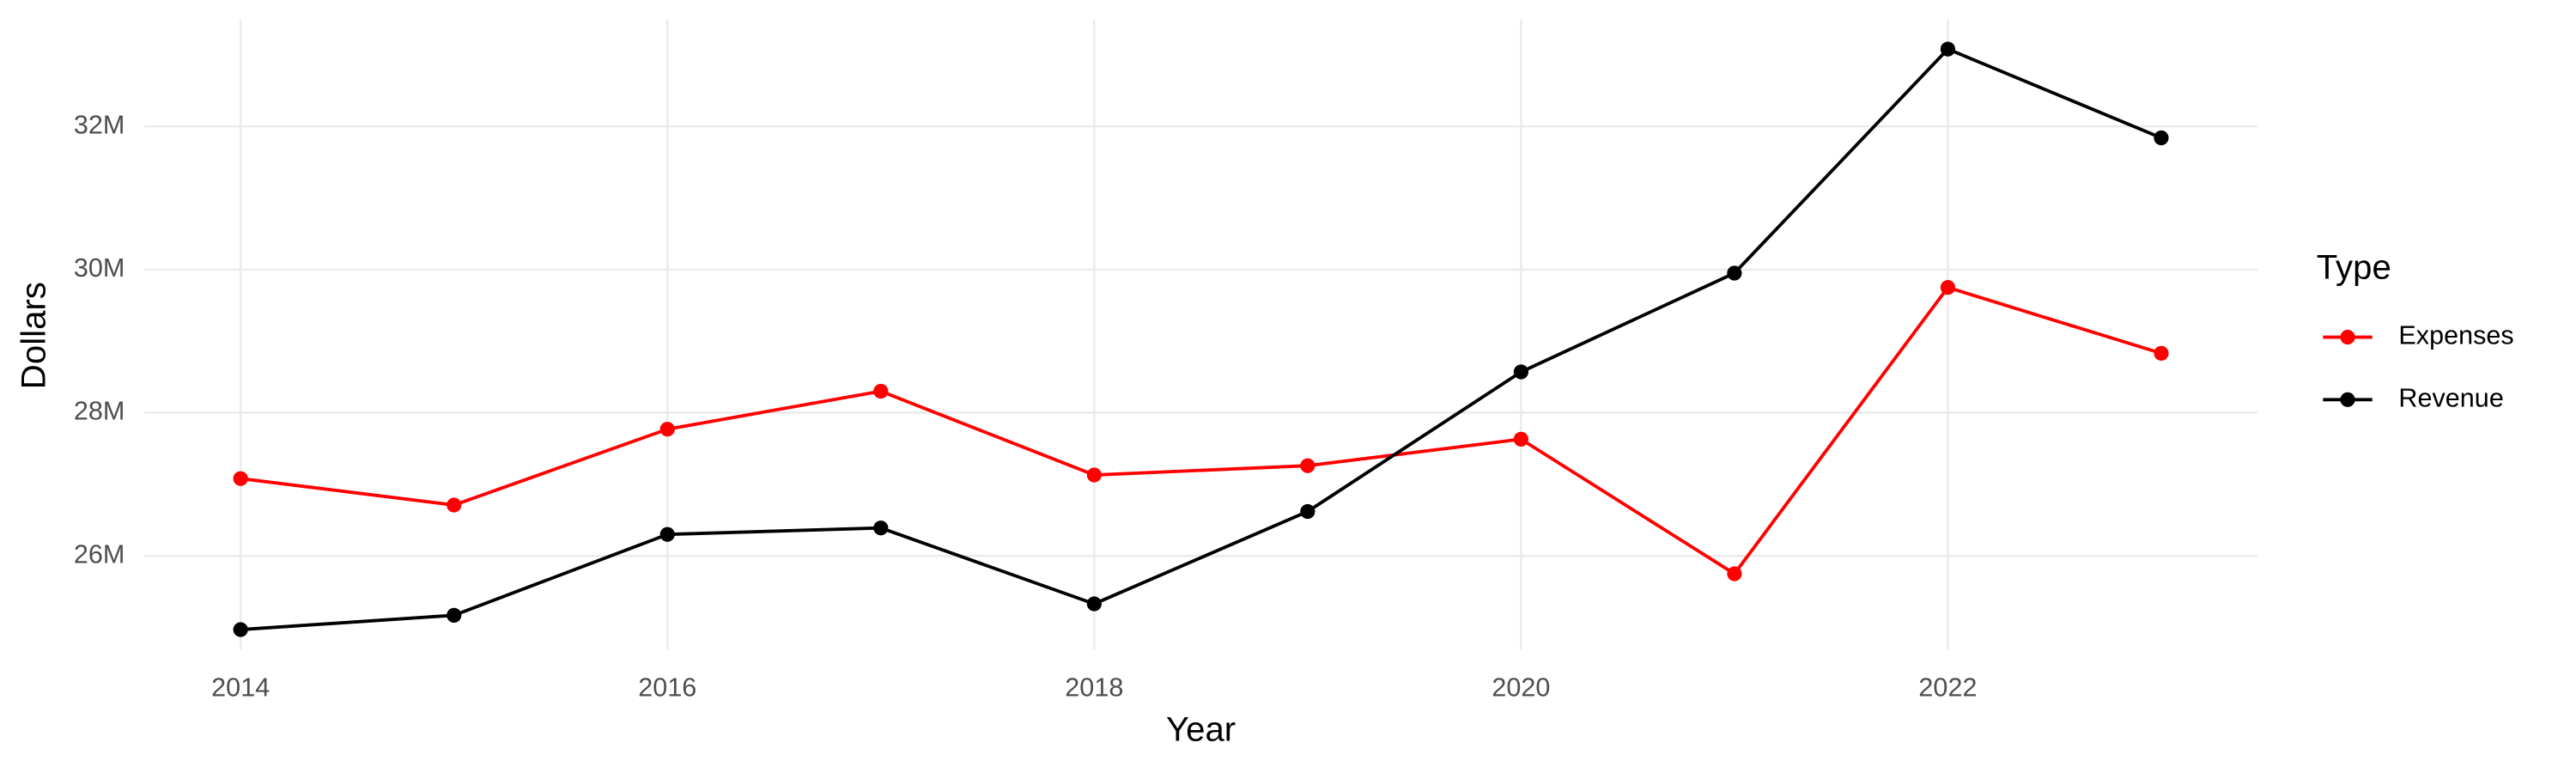  I want to click on y-axis-label: Dollars, so click(34, 335).